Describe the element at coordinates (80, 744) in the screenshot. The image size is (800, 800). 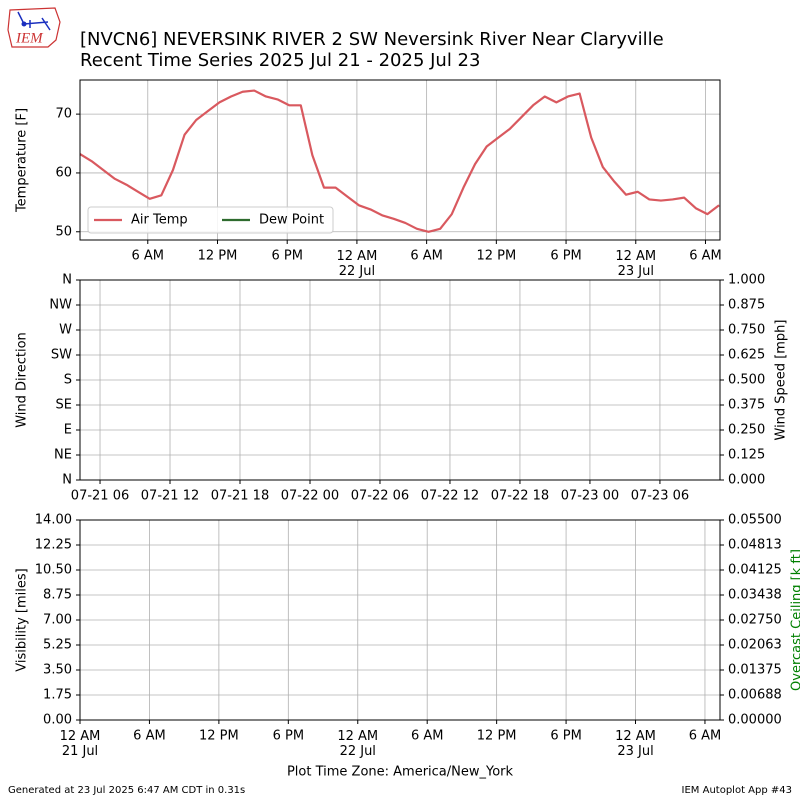
I see `x-tick-label: 12 AM 21 Jul` at that location.